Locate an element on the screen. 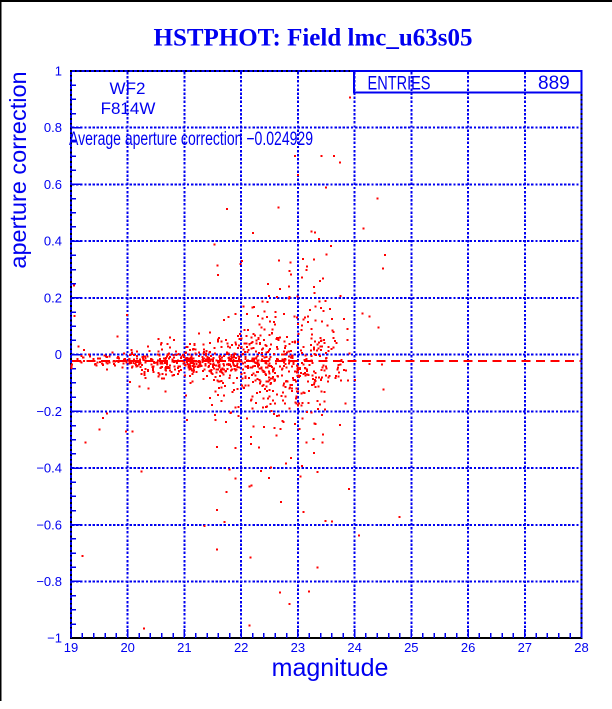 Image resolution: width=612 pixels, height=709 pixels. svg-text: 25 is located at coordinates (411, 647).